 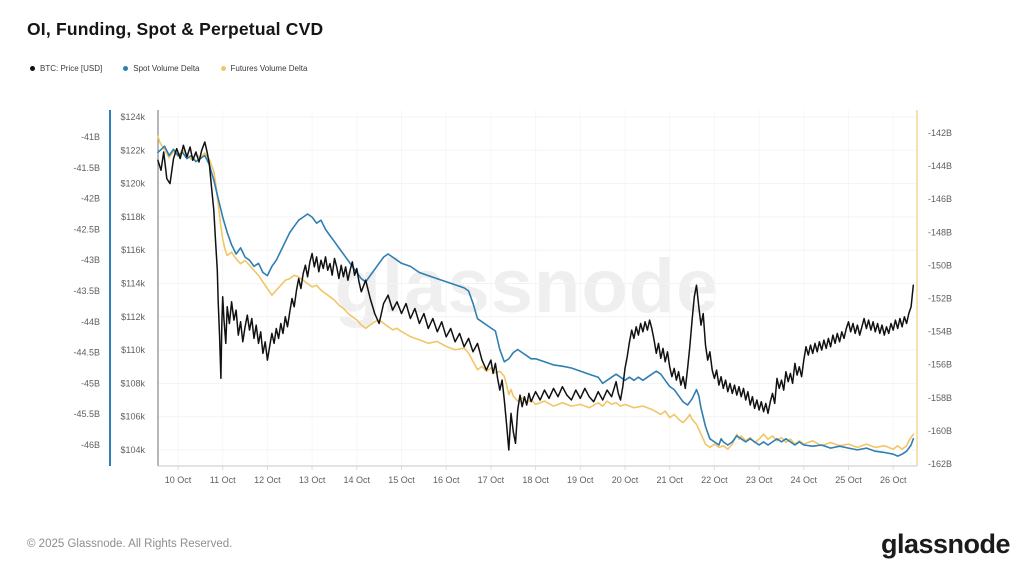 I want to click on svg-text: 26 Oct, so click(x=893, y=480).